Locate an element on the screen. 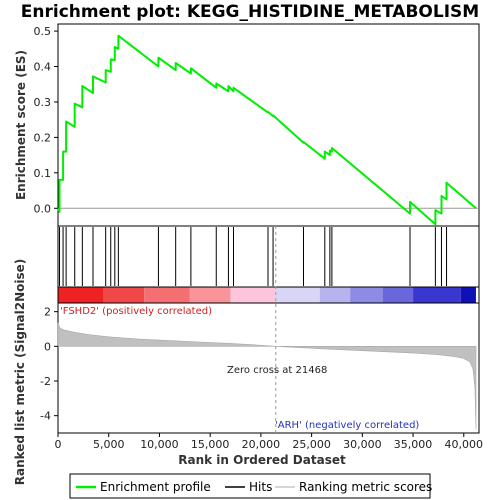  es-y-ticks: 0.0 0.1 0.2 0.3 0.4 0.5 is located at coordinates (46, 120).